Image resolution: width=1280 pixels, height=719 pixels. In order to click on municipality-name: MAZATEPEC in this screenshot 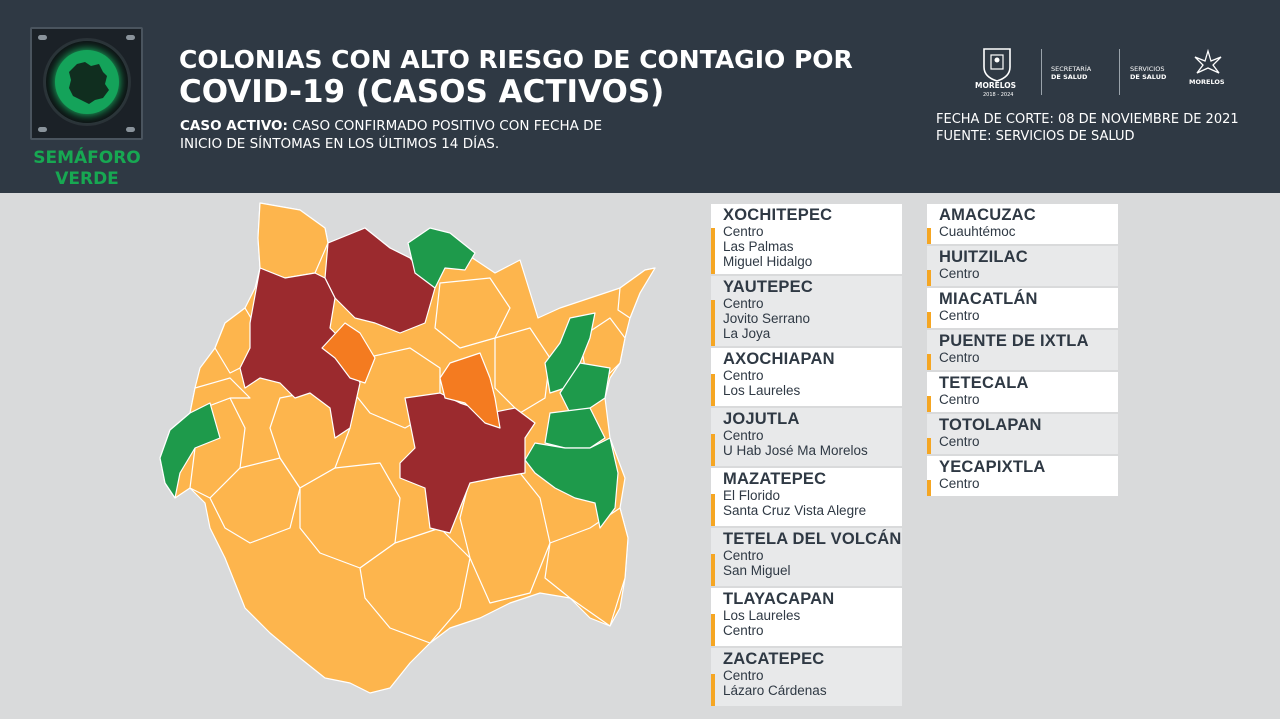, I will do `click(775, 479)`.